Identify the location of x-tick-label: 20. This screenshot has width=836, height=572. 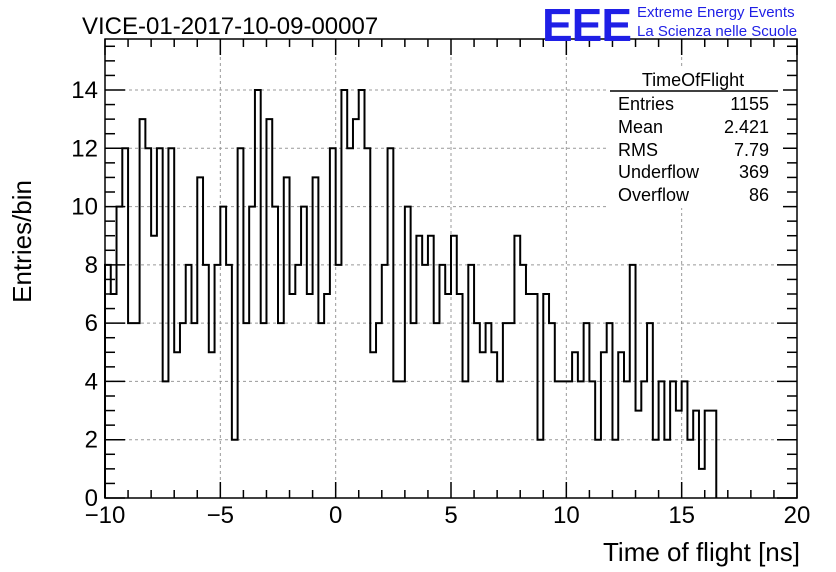
(797, 515).